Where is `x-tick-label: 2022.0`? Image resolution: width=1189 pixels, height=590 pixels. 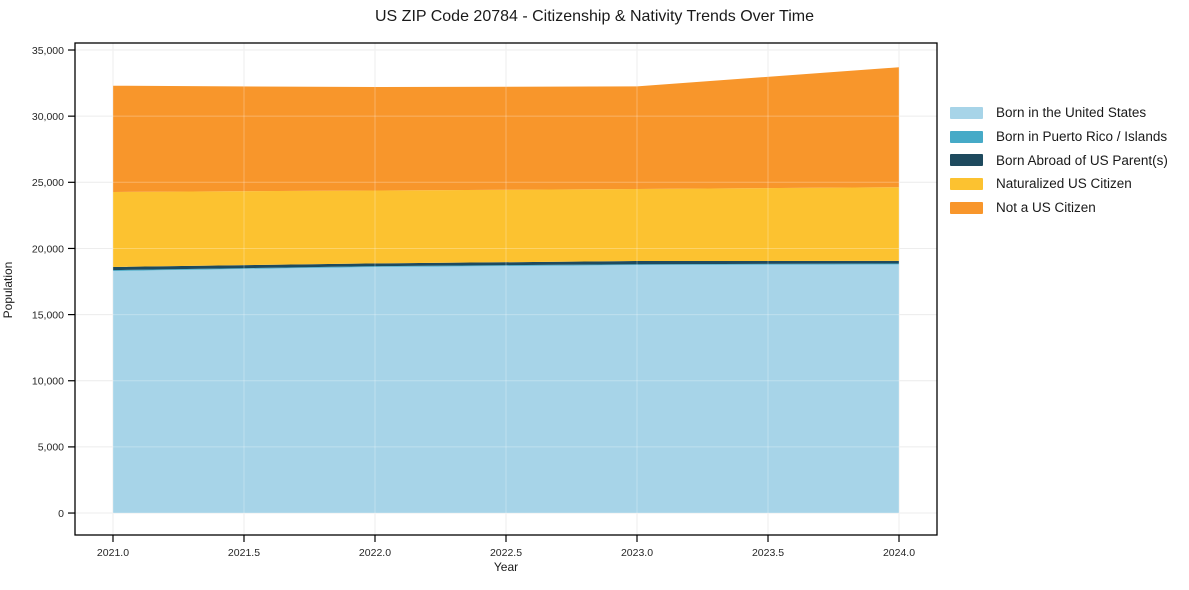 x-tick-label: 2022.0 is located at coordinates (375, 553).